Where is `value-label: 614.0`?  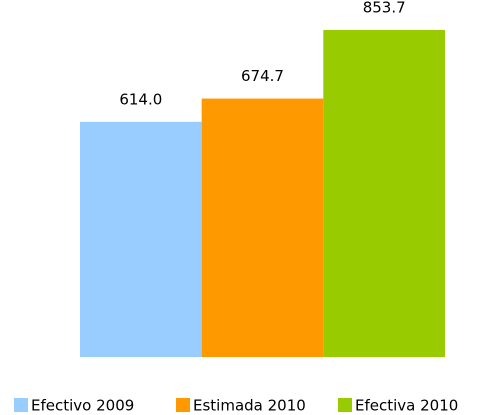
value-label: 614.0 is located at coordinates (140, 99).